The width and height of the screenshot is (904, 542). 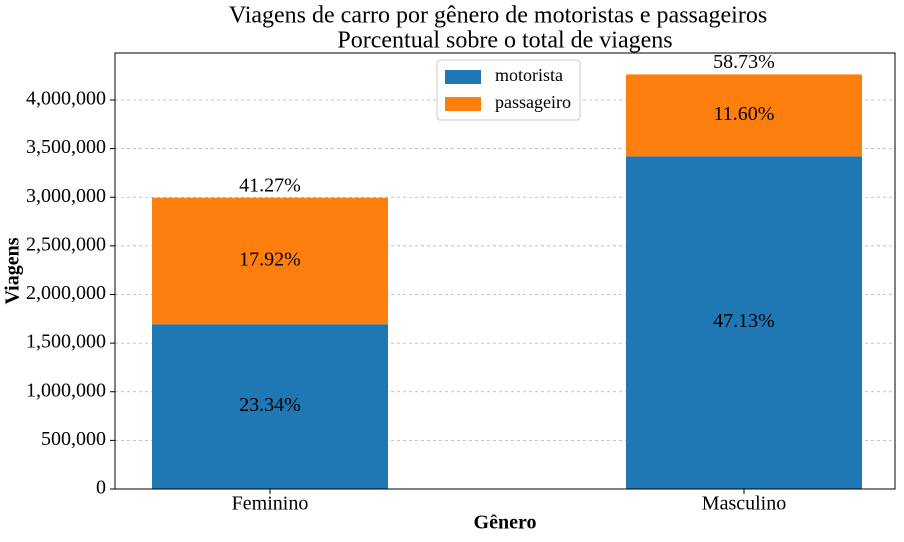 What do you see at coordinates (66, 244) in the screenshot?
I see `y-tick-label: 2,500,000` at bounding box center [66, 244].